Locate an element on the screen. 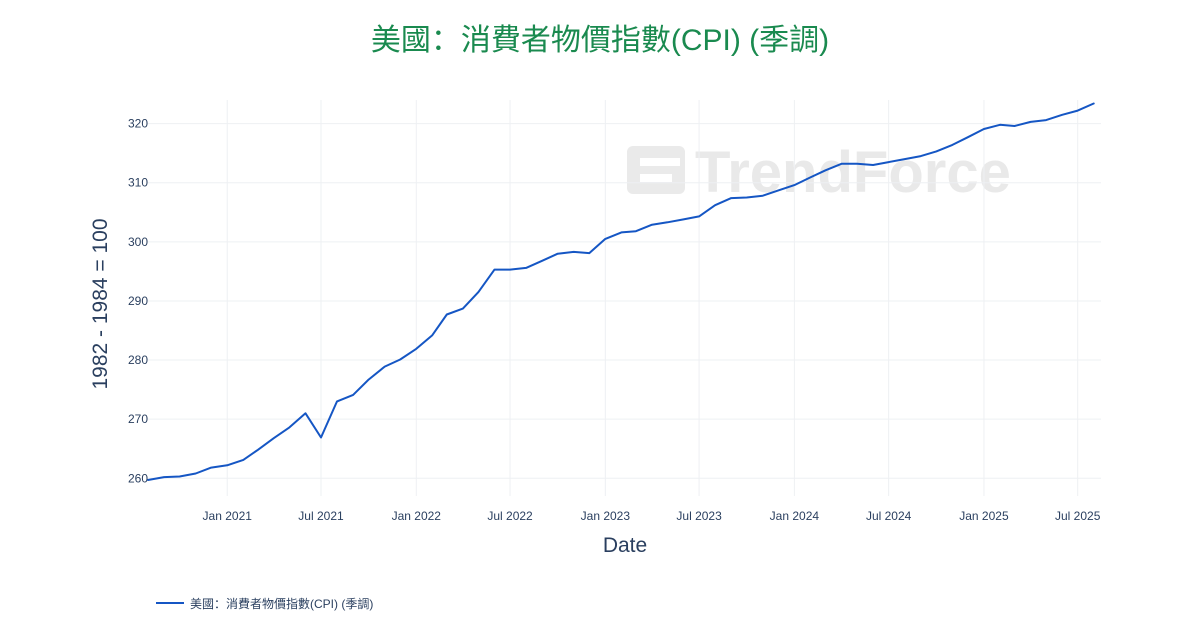 The height and width of the screenshot is (630, 1200). y-tick-label: 320 is located at coordinates (138, 124).